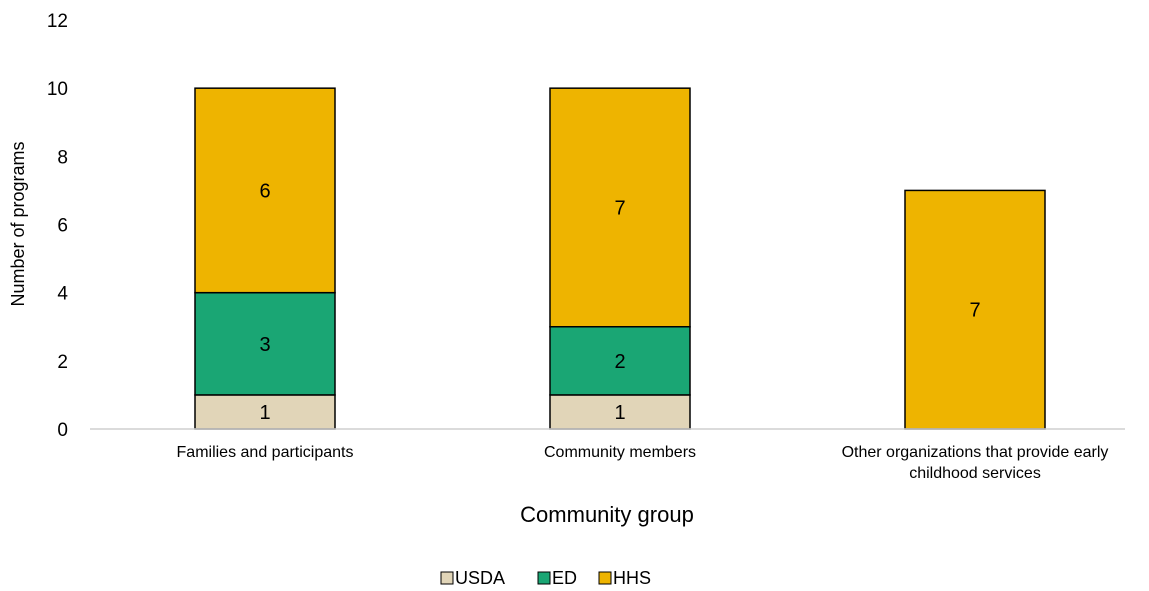  What do you see at coordinates (62, 294) in the screenshot?
I see `y-tick-label: 4` at bounding box center [62, 294].